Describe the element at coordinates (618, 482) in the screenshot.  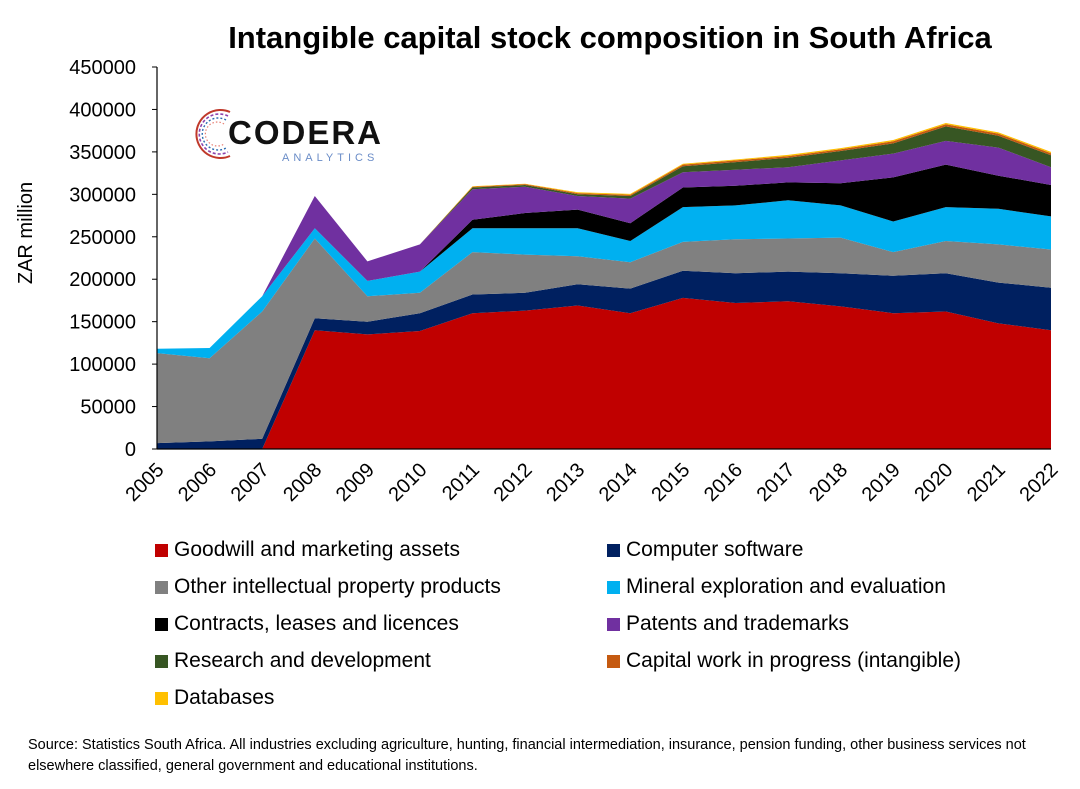
I see `x-tick-label: 2014` at that location.